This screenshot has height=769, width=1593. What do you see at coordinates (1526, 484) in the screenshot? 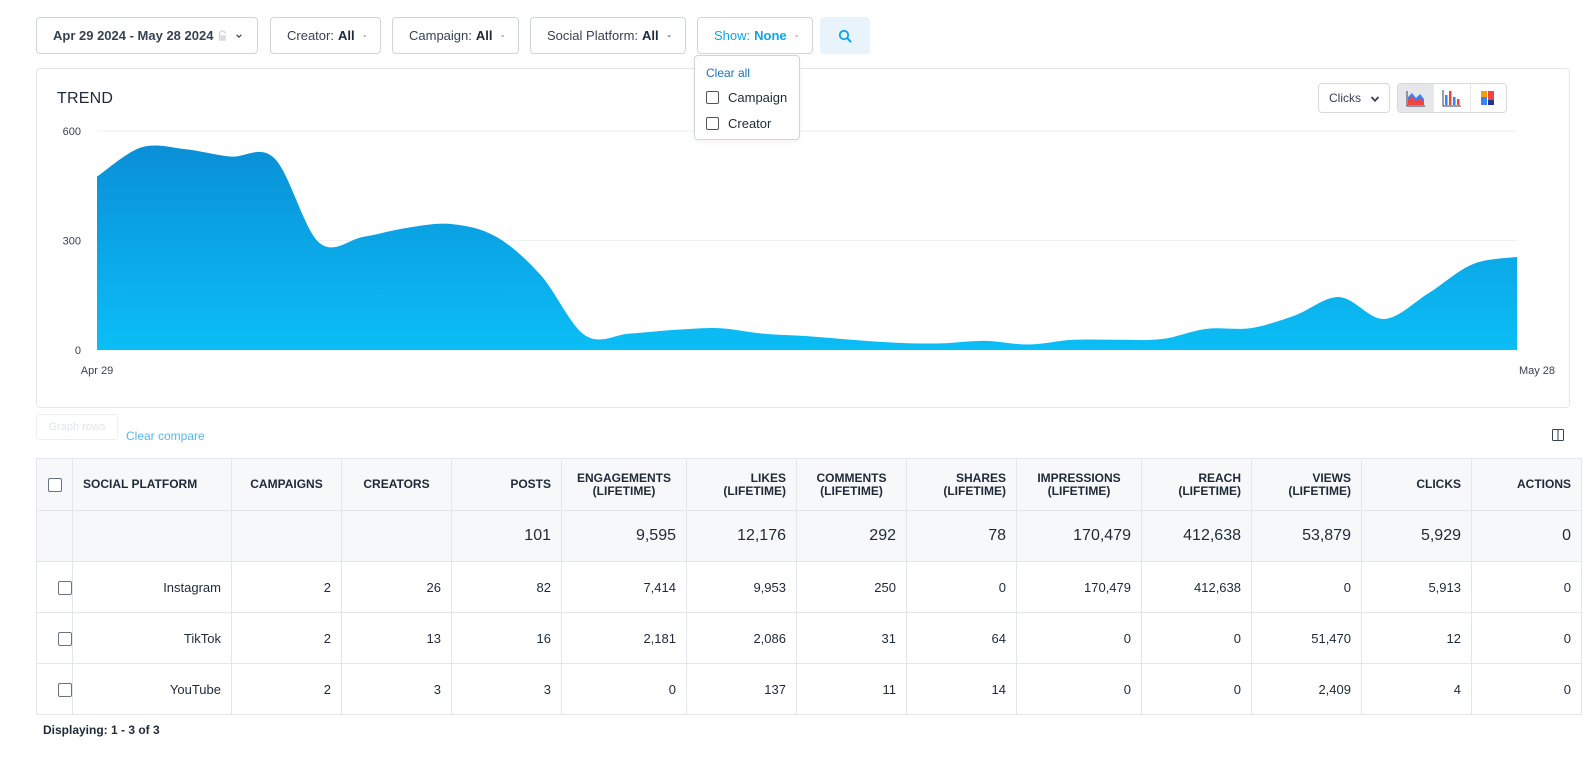
I see `column-header: ACTIONS` at bounding box center [1526, 484].